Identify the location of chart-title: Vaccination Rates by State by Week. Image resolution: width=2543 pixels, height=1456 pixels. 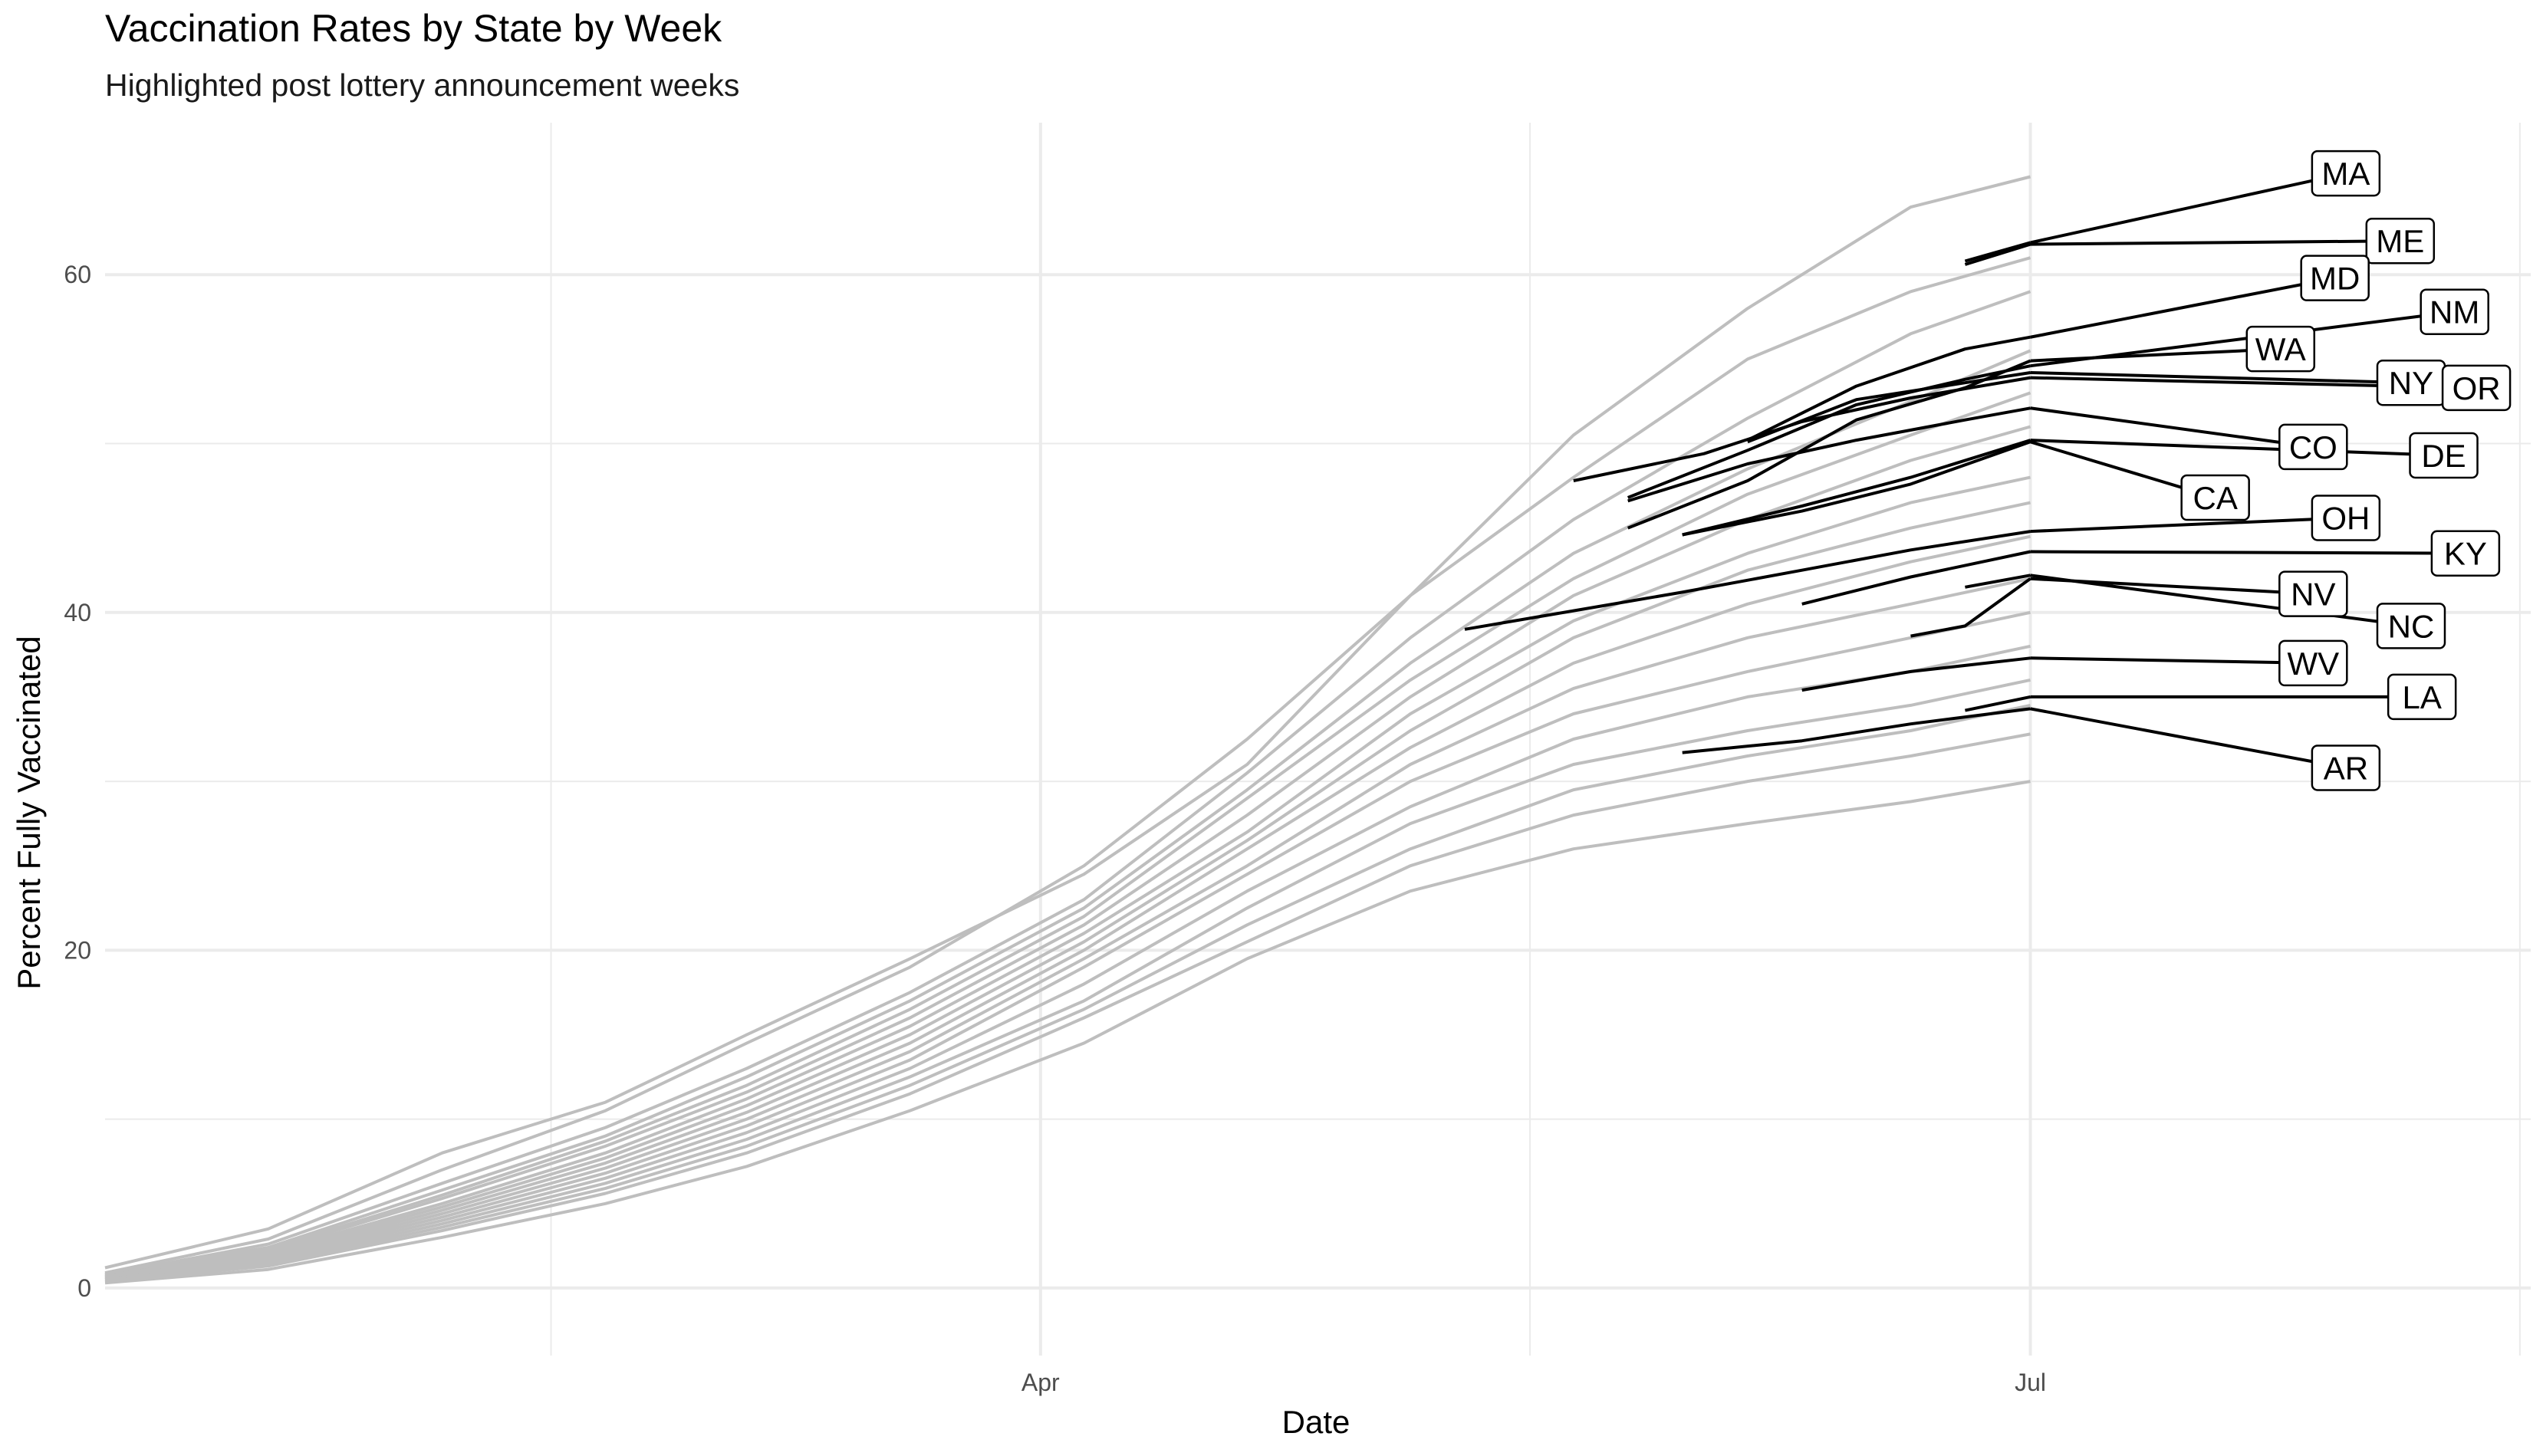
(414, 28).